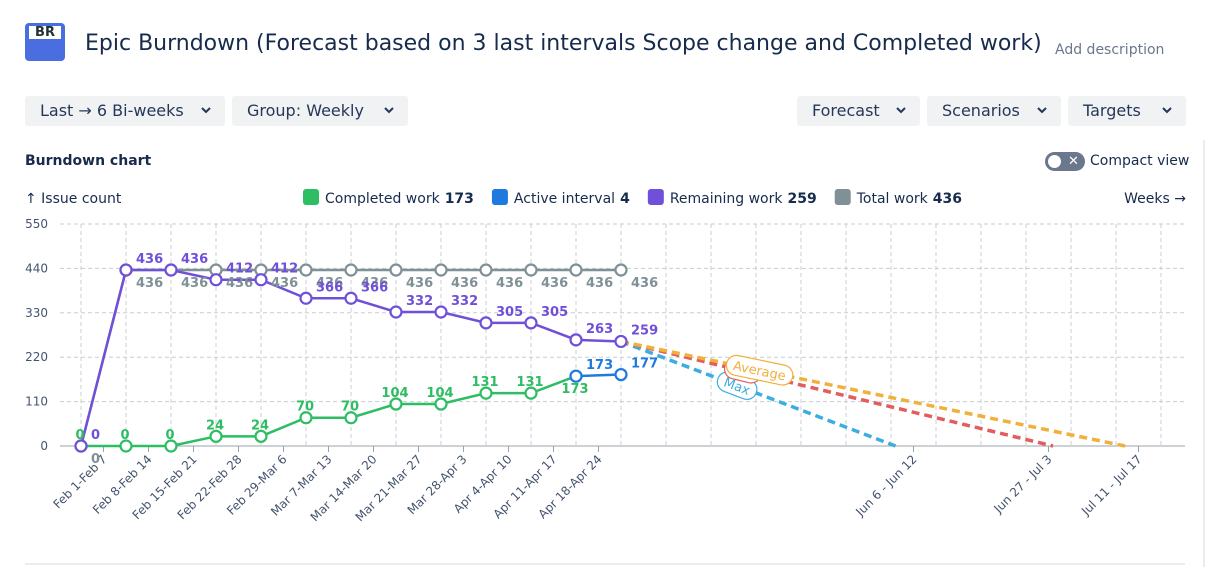  I want to click on data-label: 332, so click(419, 301).